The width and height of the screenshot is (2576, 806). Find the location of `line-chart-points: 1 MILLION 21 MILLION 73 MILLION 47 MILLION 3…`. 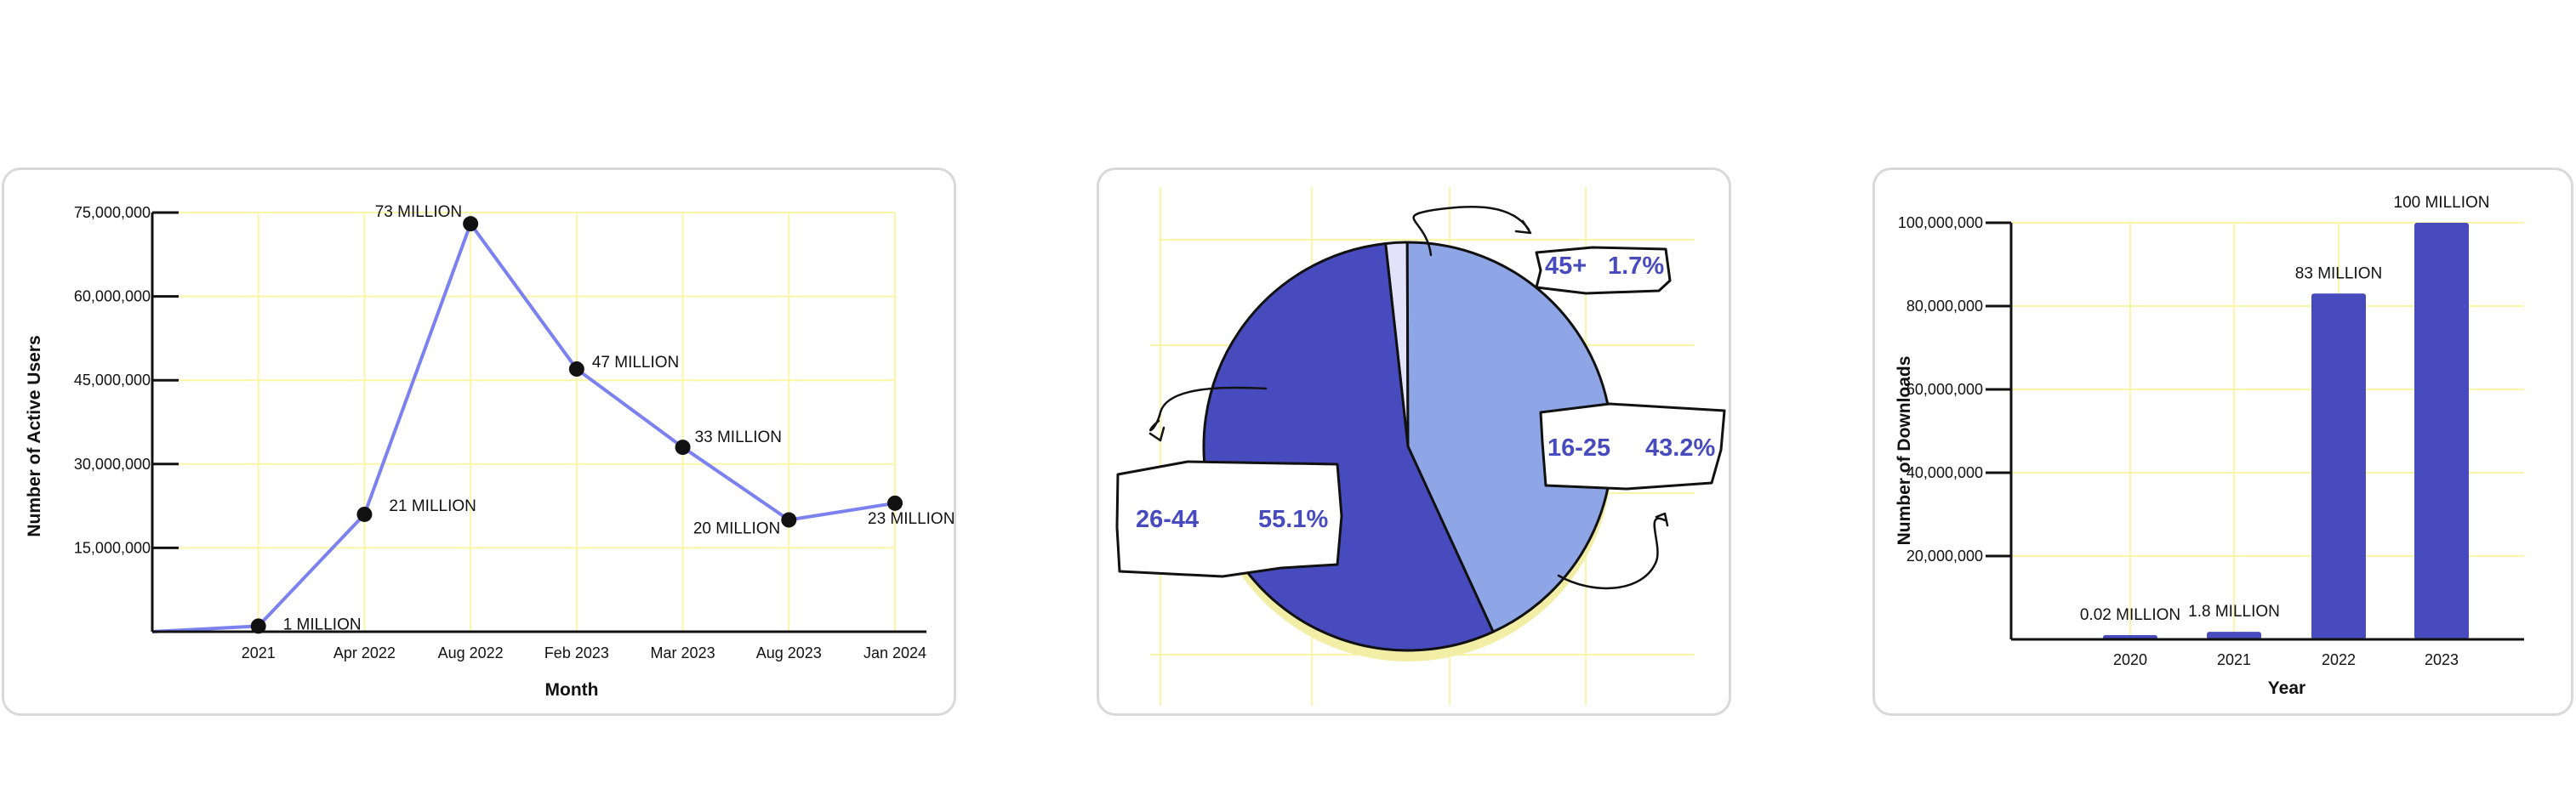

line-chart-points: 1 MILLION 21 MILLION 73 MILLION 47 MILLION 3… is located at coordinates (602, 418).